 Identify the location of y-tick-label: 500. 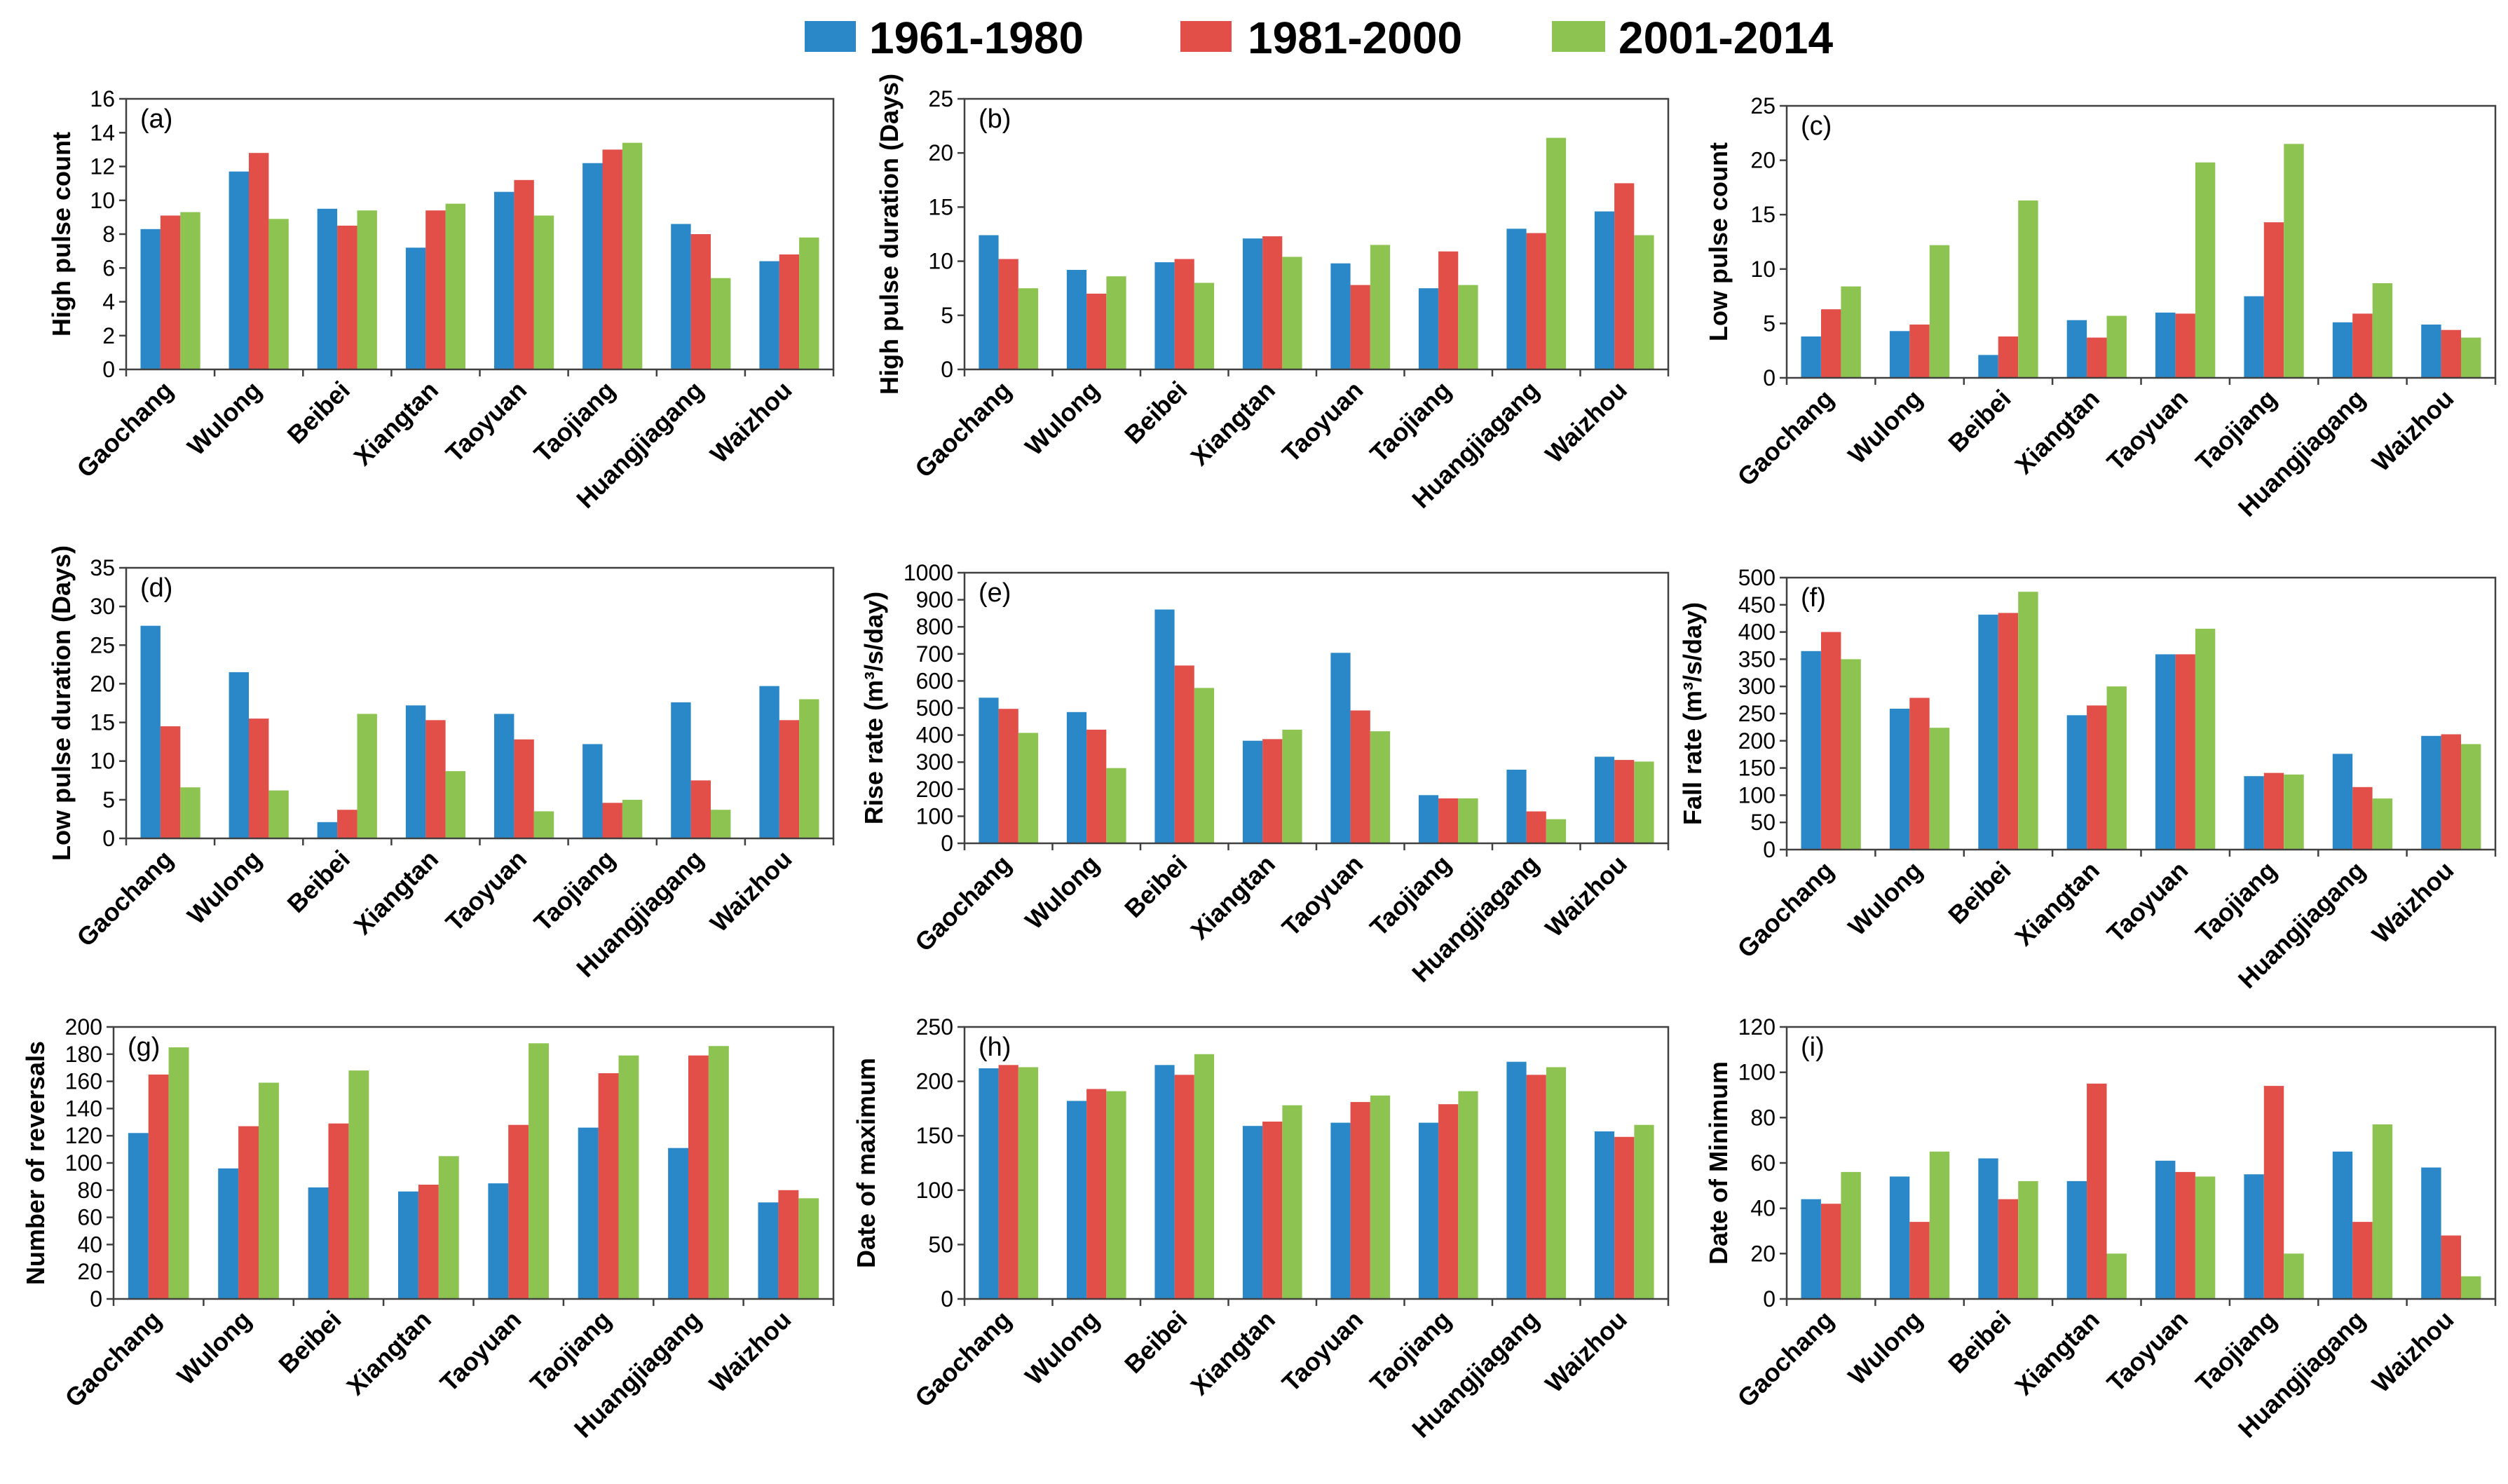
(1757, 577).